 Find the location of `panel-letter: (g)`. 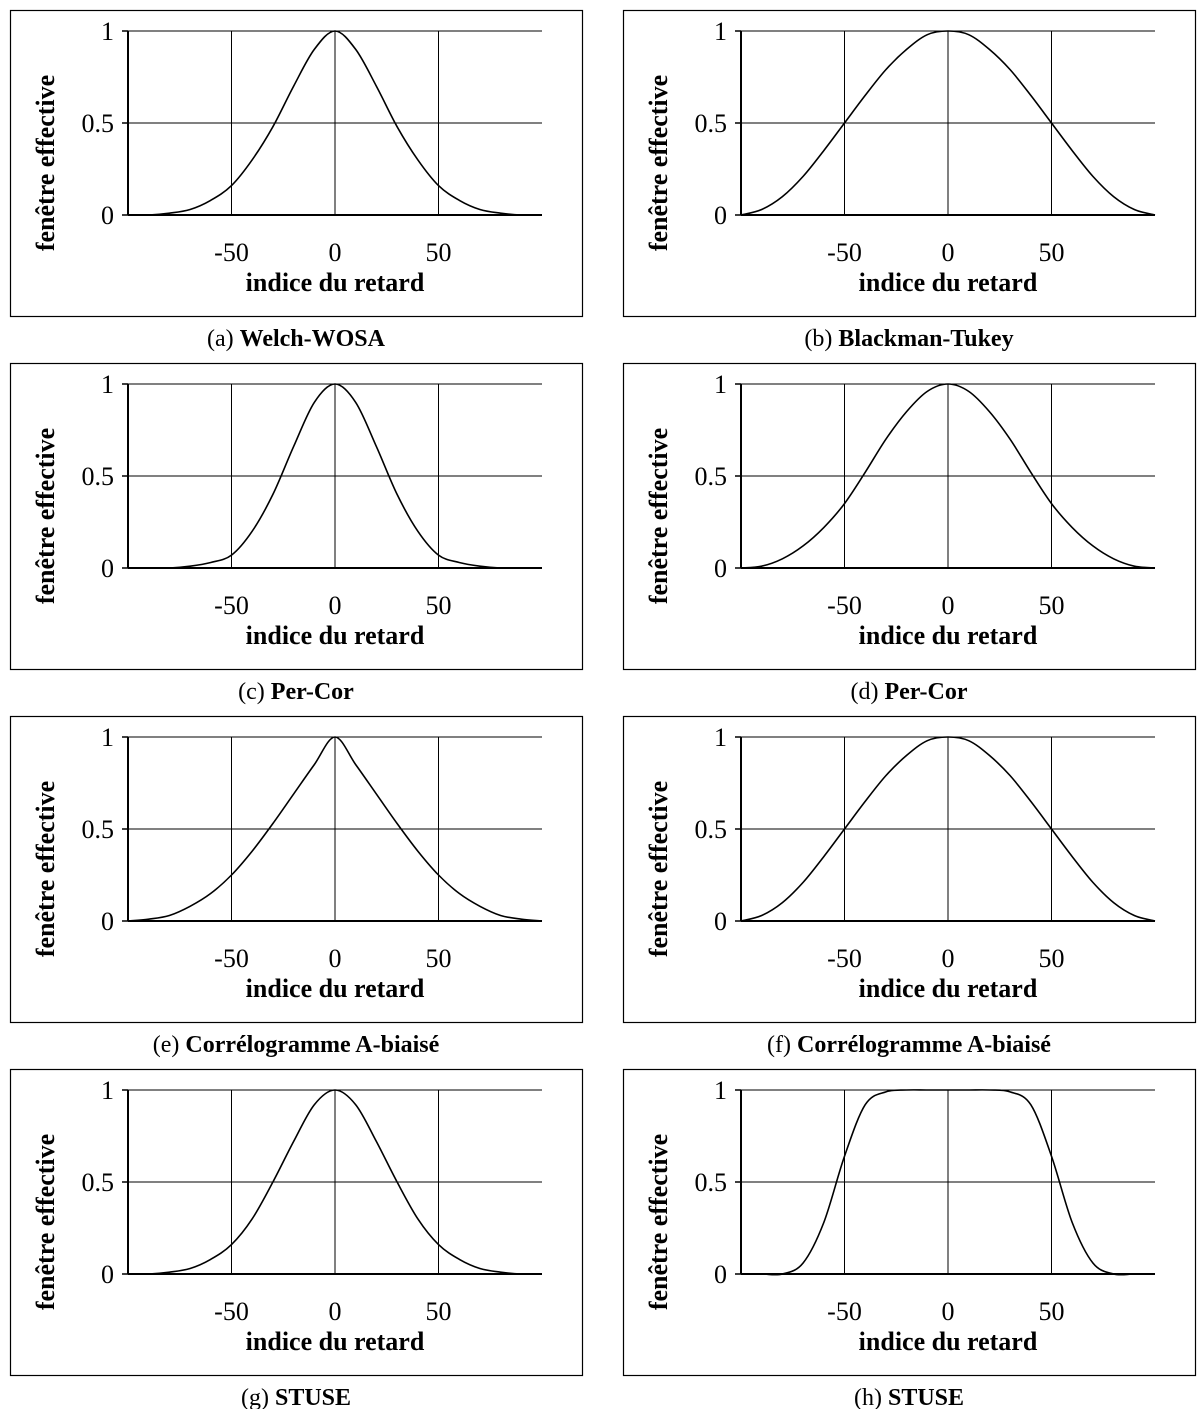

panel-letter: (g) is located at coordinates (258, 1397).